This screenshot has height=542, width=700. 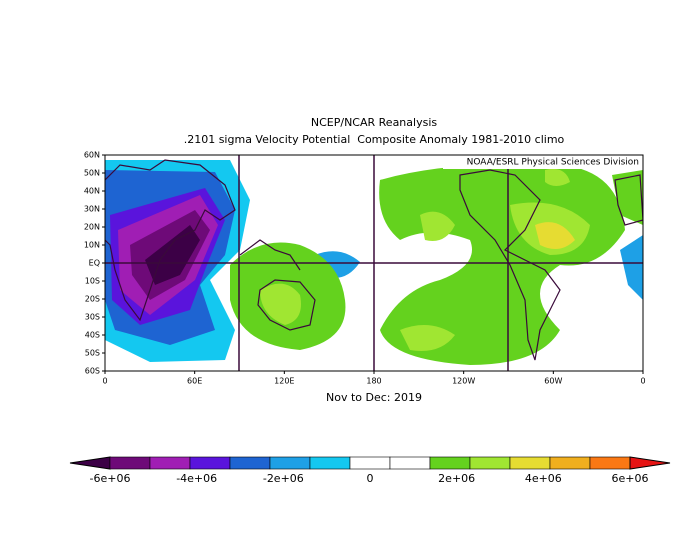 What do you see at coordinates (196, 478) in the screenshot?
I see `colorbar-label: -4e+06` at bounding box center [196, 478].